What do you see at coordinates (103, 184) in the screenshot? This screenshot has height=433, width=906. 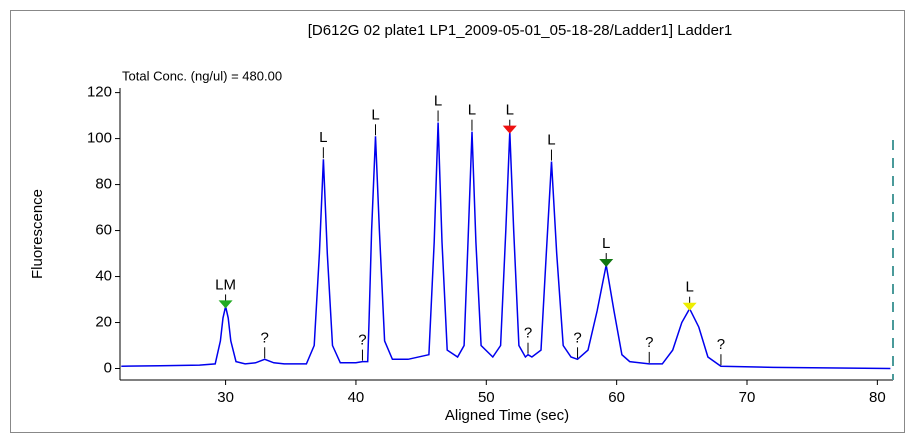 I see `y-tick-label: 80` at bounding box center [103, 184].